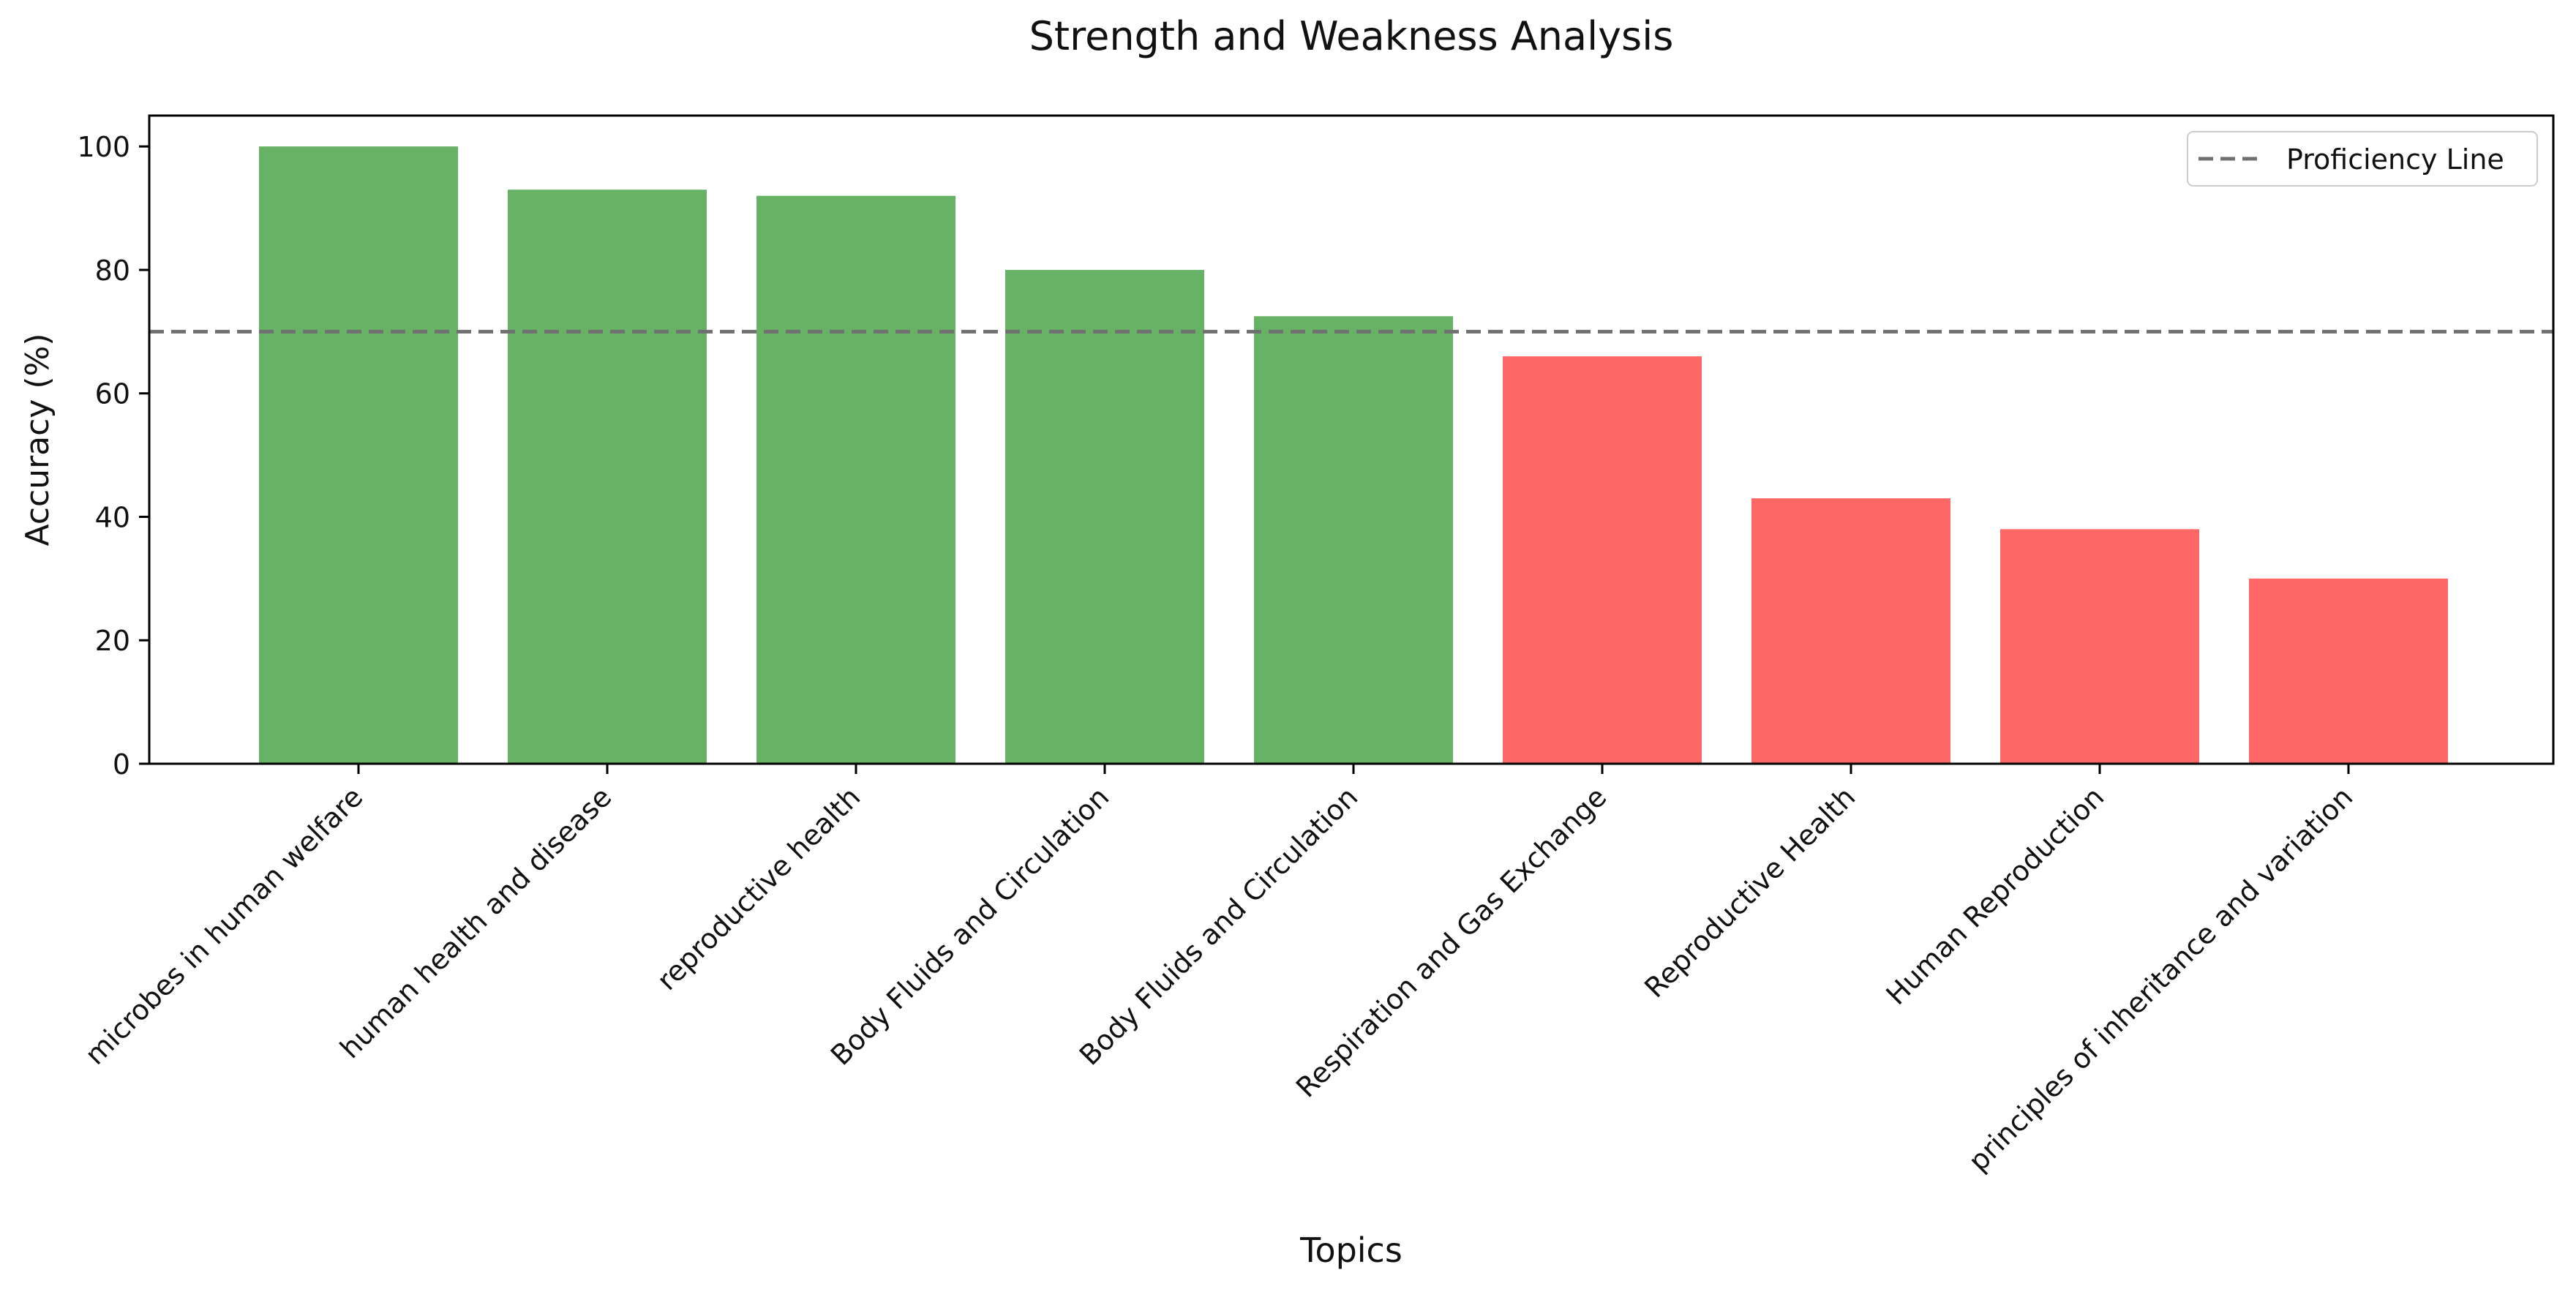 The width and height of the screenshot is (2576, 1289). Describe the element at coordinates (1350, 1250) in the screenshot. I see `x-axis-label: Topics` at that location.